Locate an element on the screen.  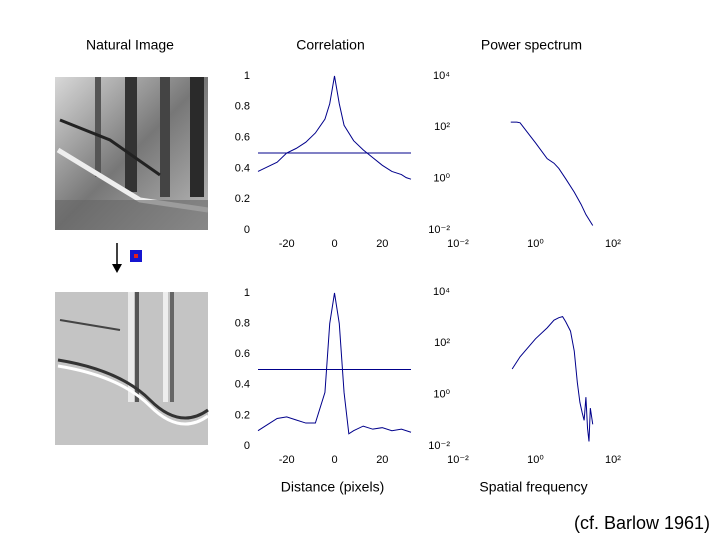
filtered-image is located at coordinates (132, 368).